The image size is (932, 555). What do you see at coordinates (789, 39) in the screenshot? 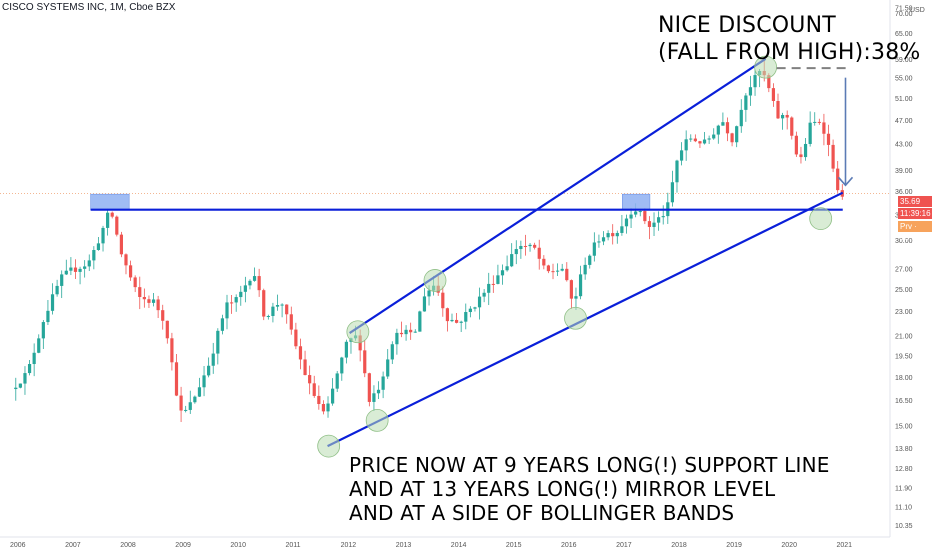
I see `discount-annotation: NICE DISCOUNT (FALL FROM HIGH):38%` at bounding box center [789, 39].